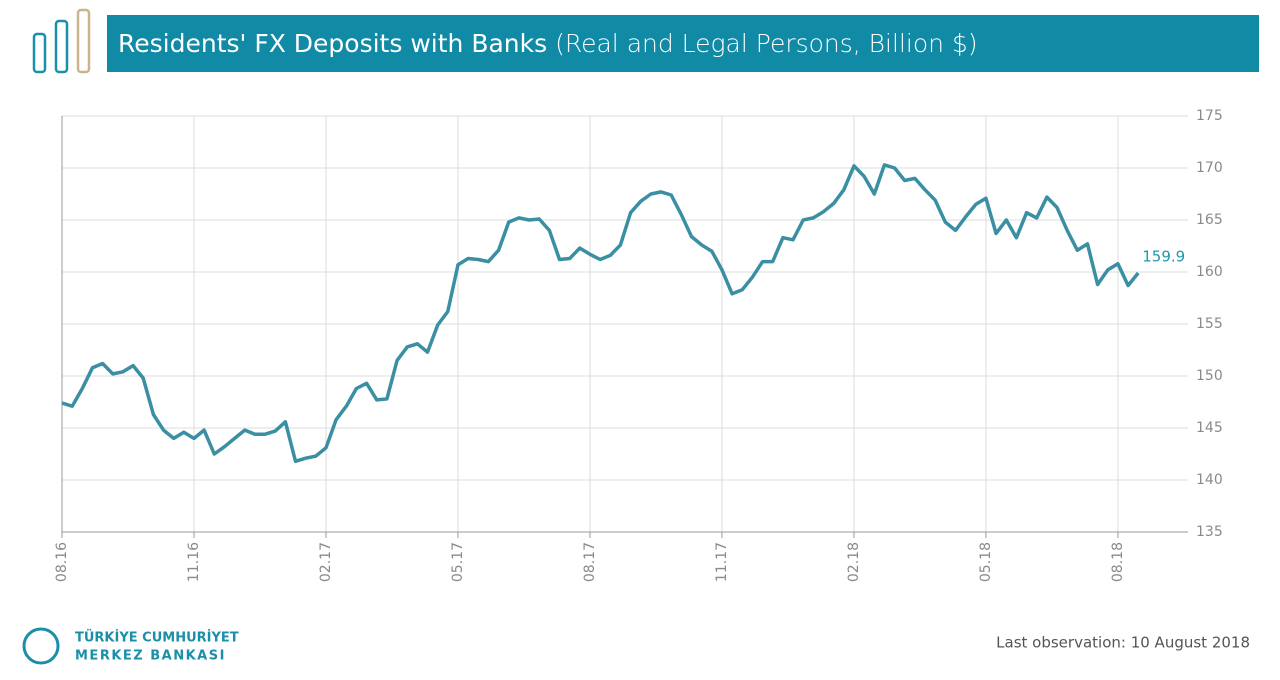 This screenshot has height=680, width=1280. I want to click on x-tick-label: 02.18, so click(854, 562).